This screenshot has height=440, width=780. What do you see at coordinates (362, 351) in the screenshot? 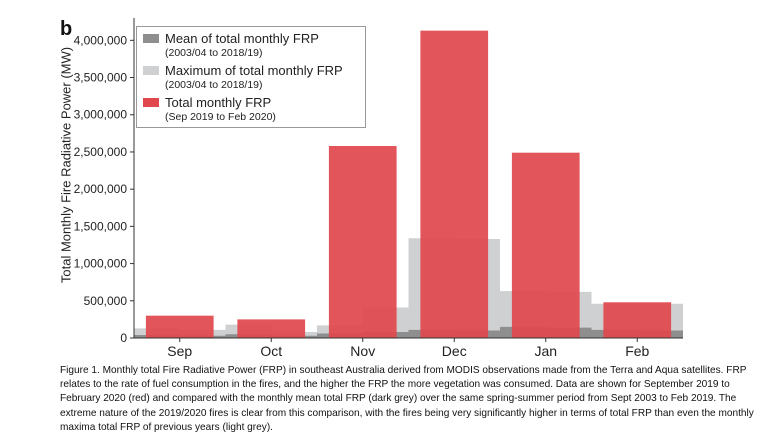
I see `x-tick-label-nov: Nov` at bounding box center [362, 351].